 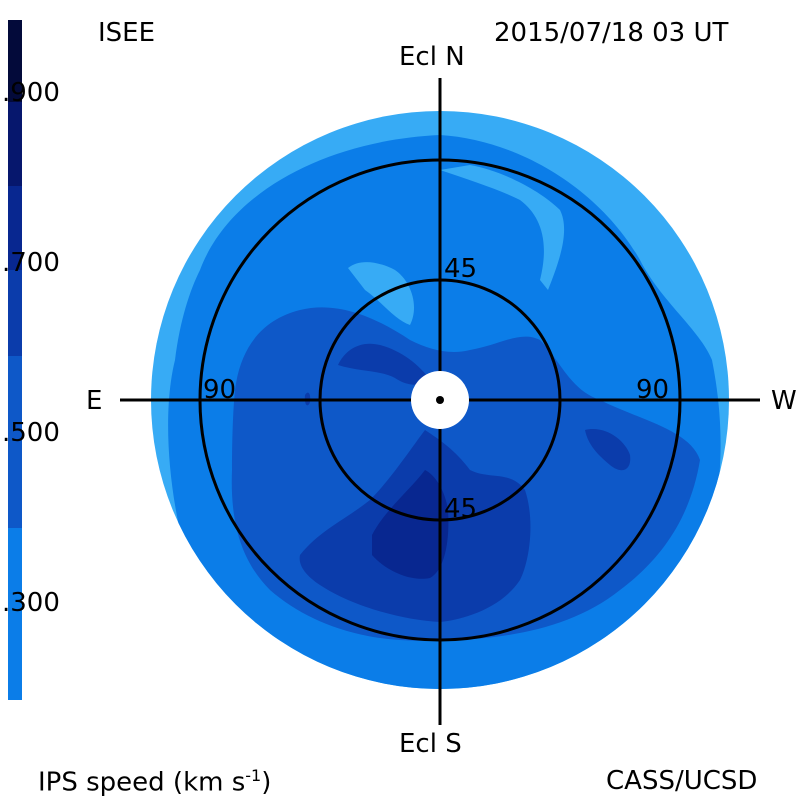 What do you see at coordinates (94, 401) in the screenshot?
I see `axis-label-east: E` at bounding box center [94, 401].